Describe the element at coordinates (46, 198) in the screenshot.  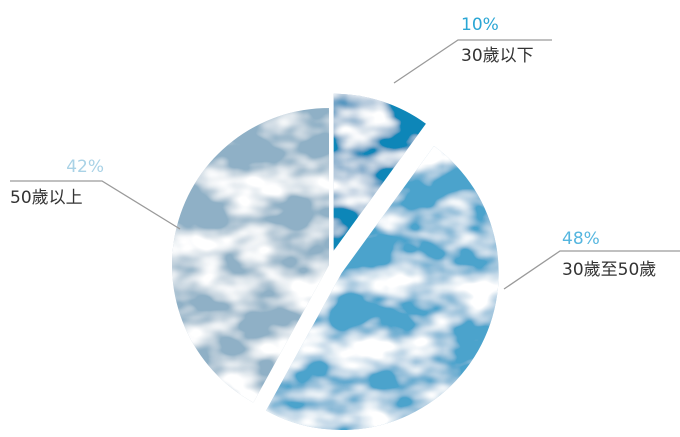
I see `slice-label-over-50: 50歲以上` at that location.